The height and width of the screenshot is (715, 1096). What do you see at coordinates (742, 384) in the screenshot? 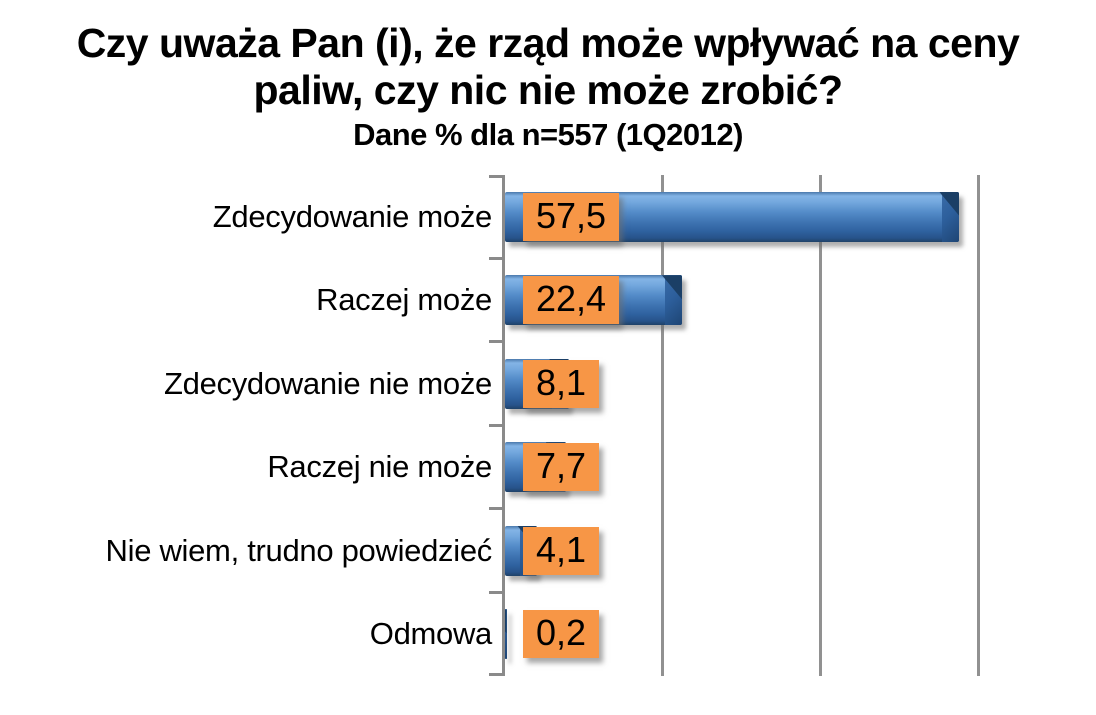
I see `bar-row: 8,1` at bounding box center [742, 384].